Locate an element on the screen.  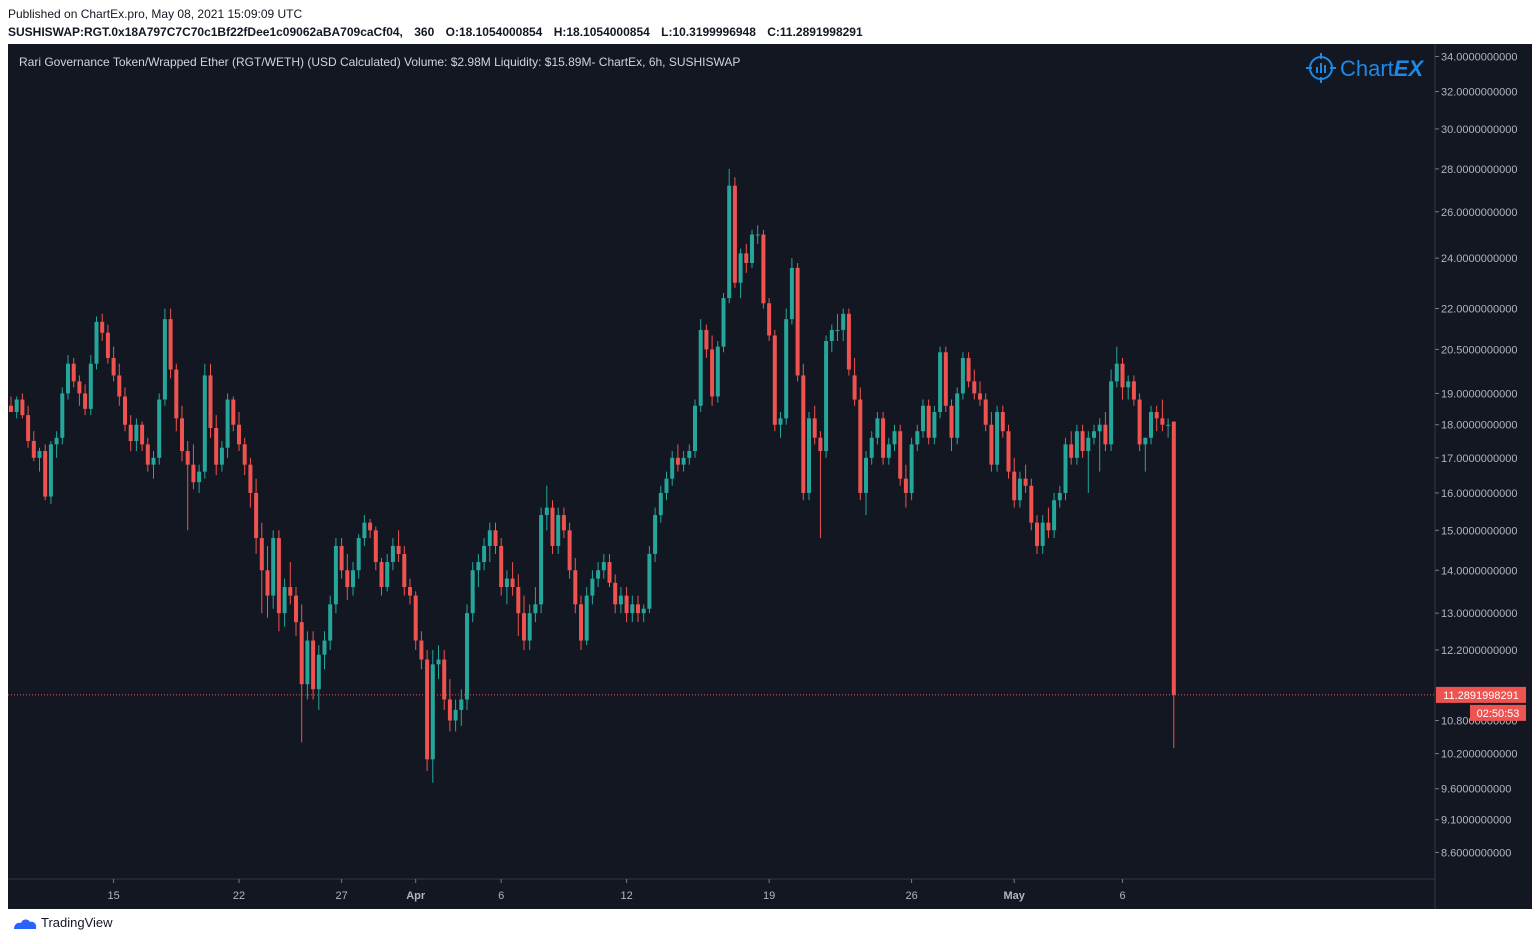
countdown-label-box is located at coordinates (1498, 712).